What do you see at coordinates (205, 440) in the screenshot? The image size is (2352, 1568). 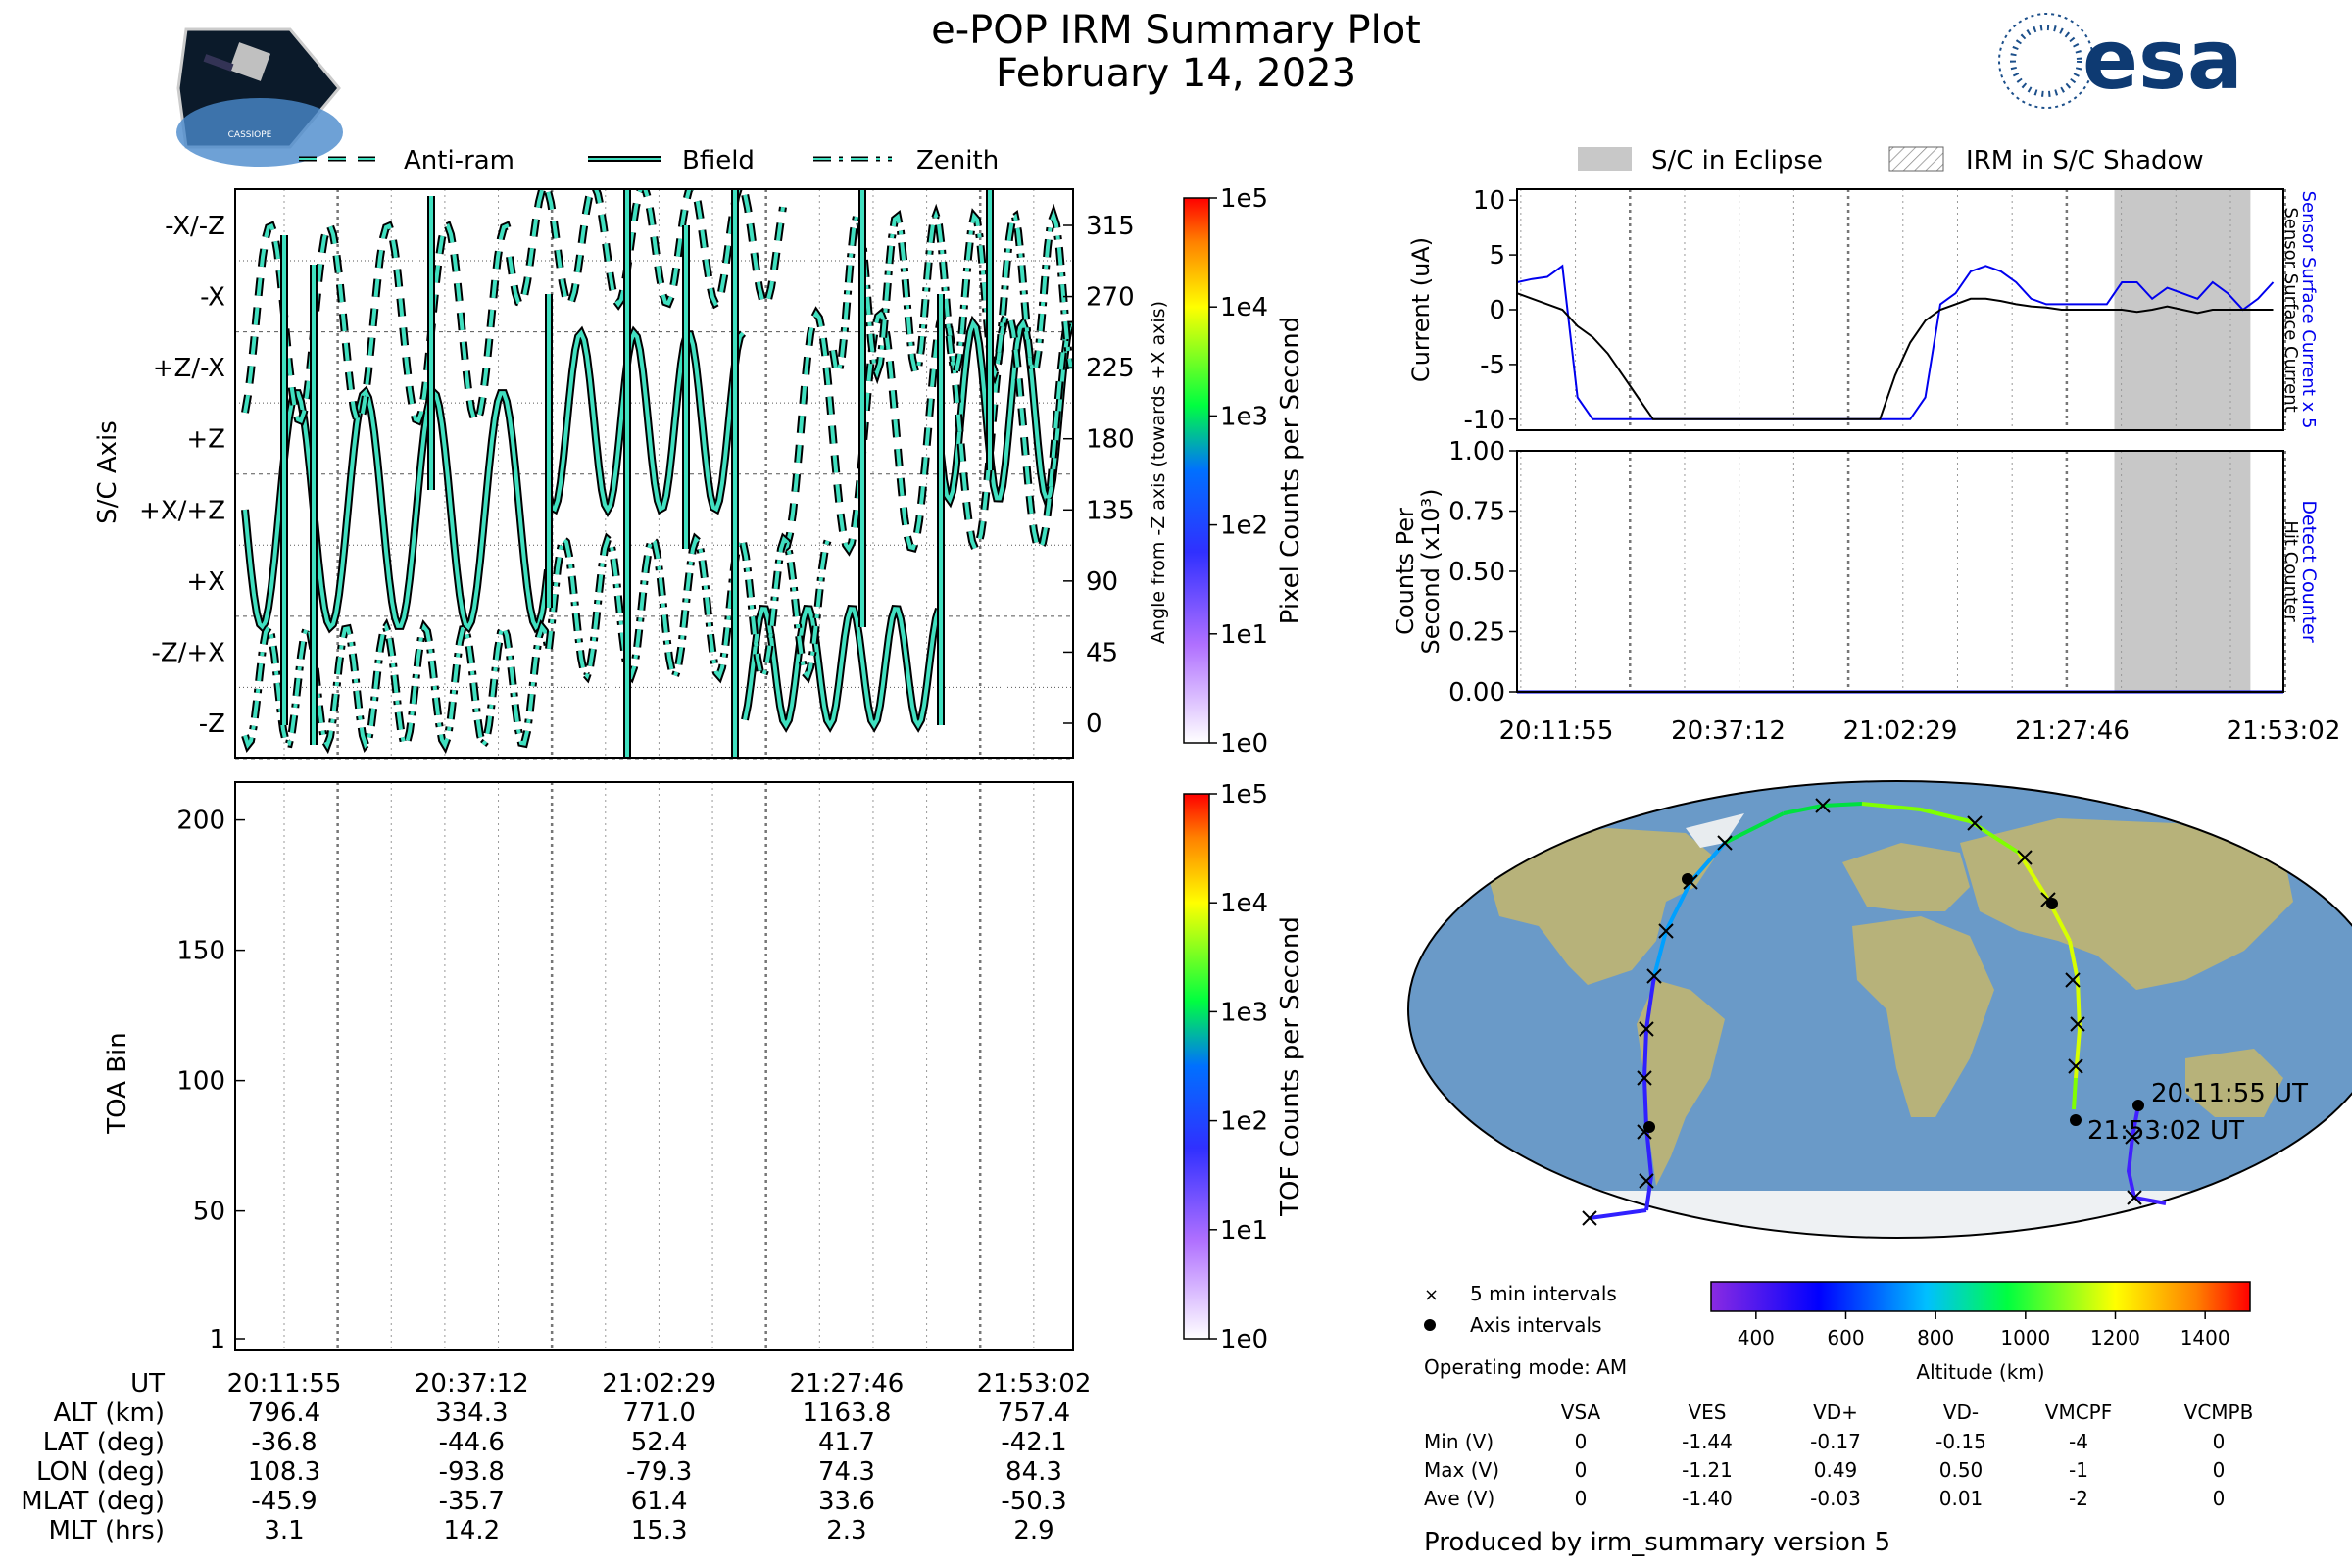 I see `attitude-left-tick: +Z` at bounding box center [205, 440].